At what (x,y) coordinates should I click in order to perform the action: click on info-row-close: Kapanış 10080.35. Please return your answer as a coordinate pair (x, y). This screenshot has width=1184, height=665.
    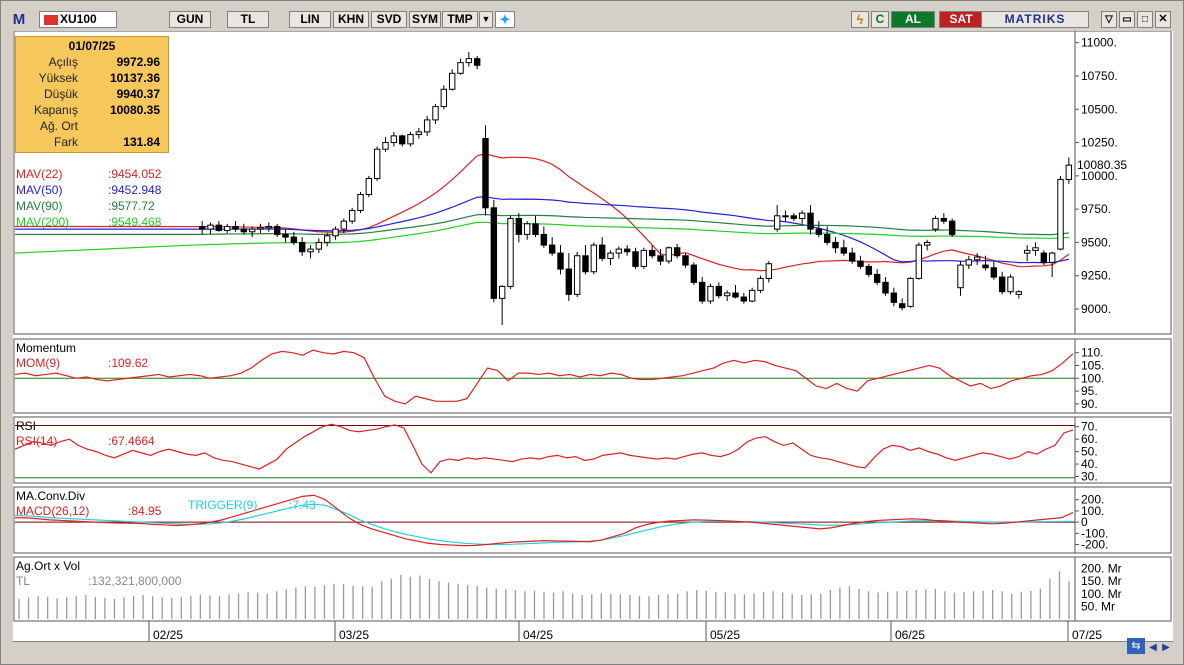
    Looking at the image, I should click on (96, 110).